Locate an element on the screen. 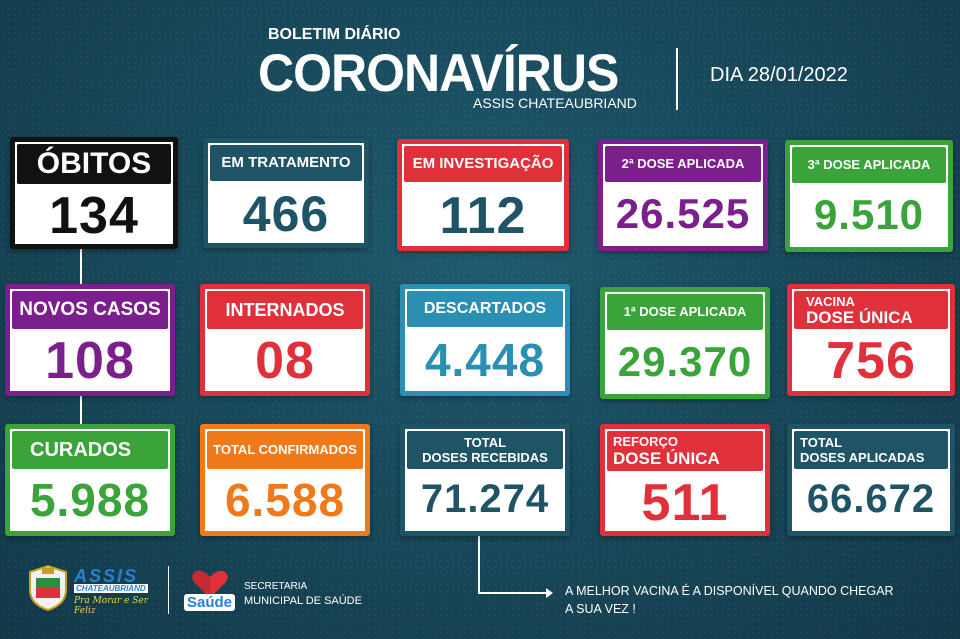 The height and width of the screenshot is (639, 960). card-value: 4.448 is located at coordinates (485, 360).